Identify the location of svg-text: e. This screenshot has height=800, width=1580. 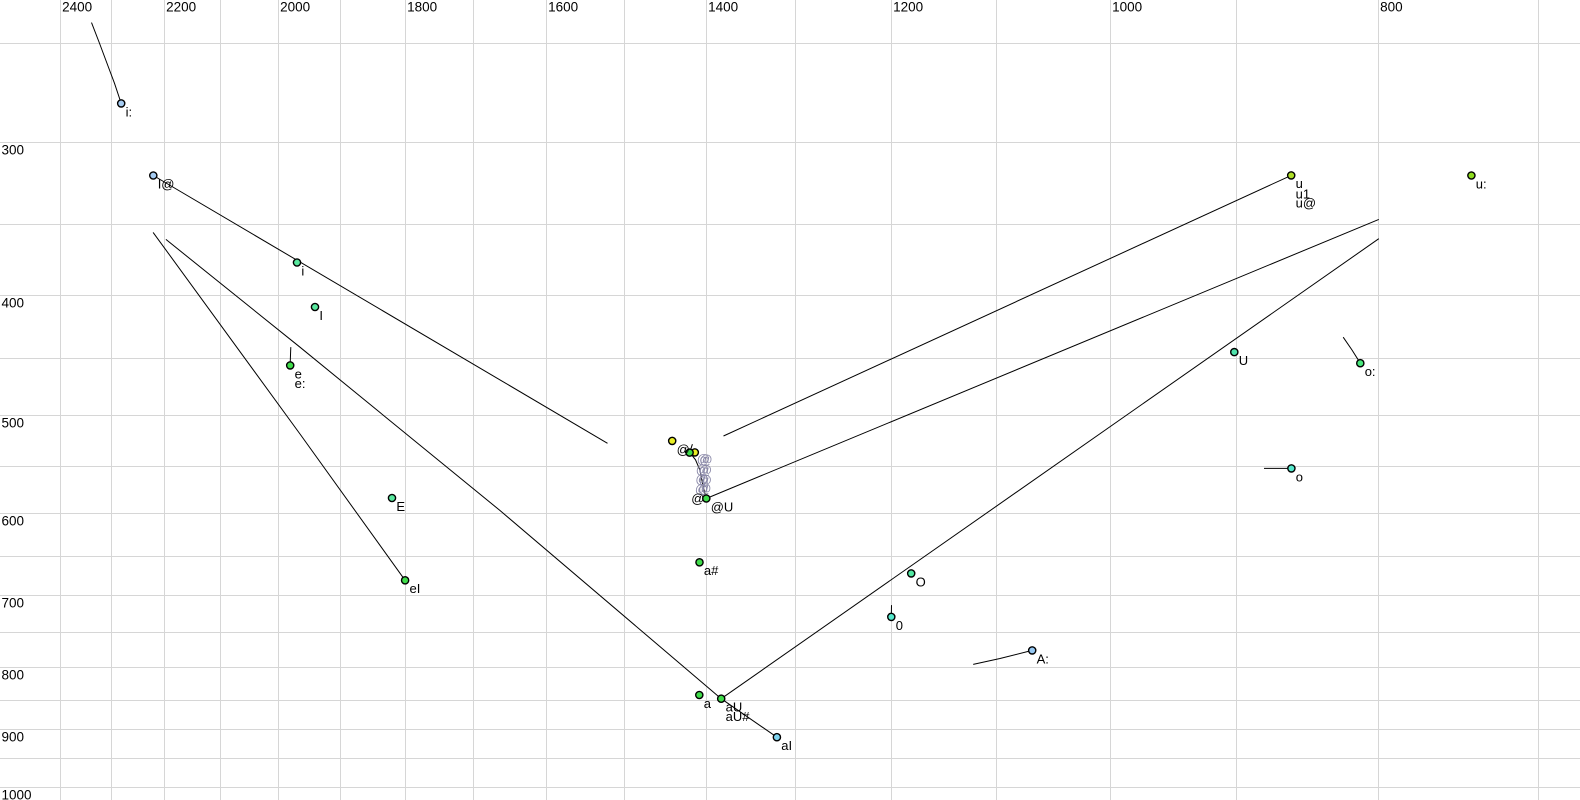
(298, 373).